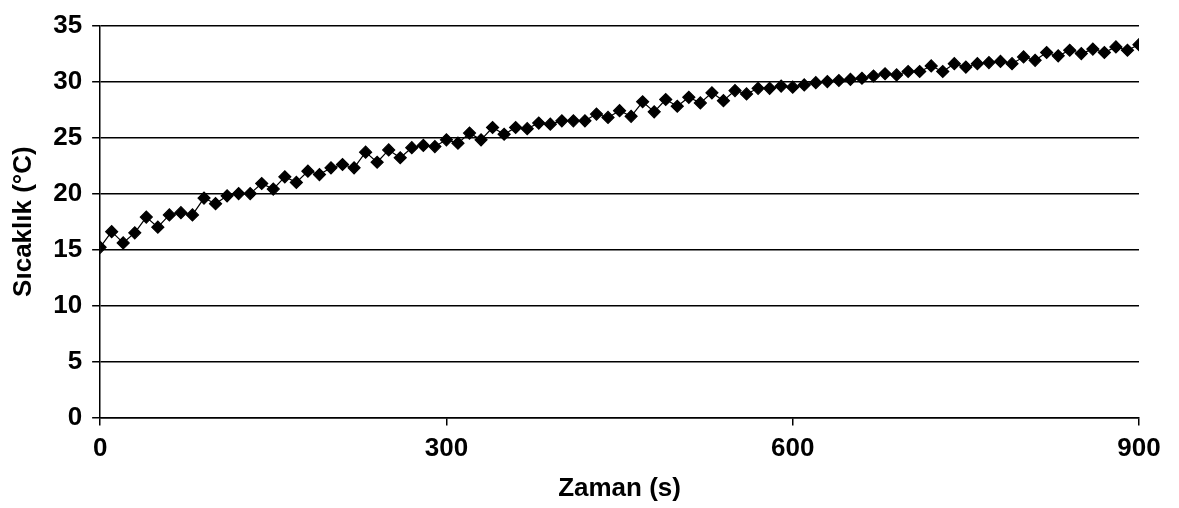 Image resolution: width=1179 pixels, height=508 pixels. What do you see at coordinates (1139, 447) in the screenshot?
I see `x-tick-label: 900` at bounding box center [1139, 447].